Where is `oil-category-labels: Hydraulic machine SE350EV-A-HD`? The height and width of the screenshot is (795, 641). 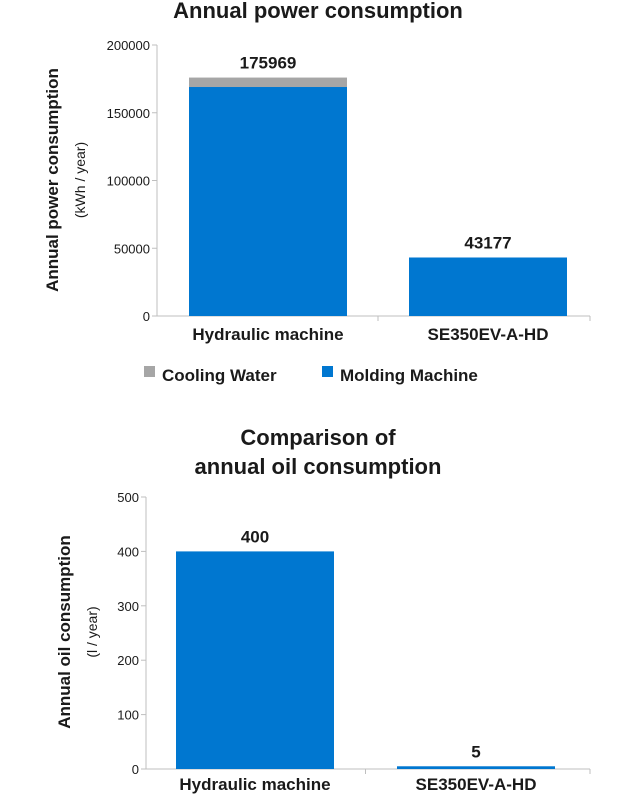
oil-category-labels: Hydraulic machine SE350EV-A-HD is located at coordinates (357, 784).